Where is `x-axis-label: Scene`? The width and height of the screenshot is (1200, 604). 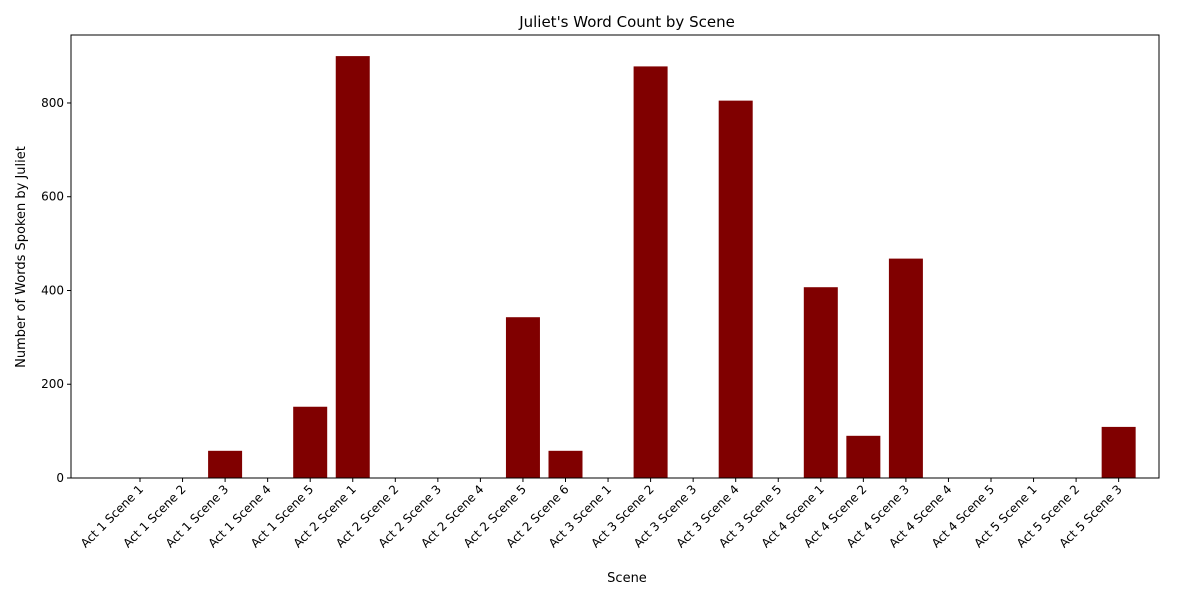
x-axis-label: Scene is located at coordinates (627, 578).